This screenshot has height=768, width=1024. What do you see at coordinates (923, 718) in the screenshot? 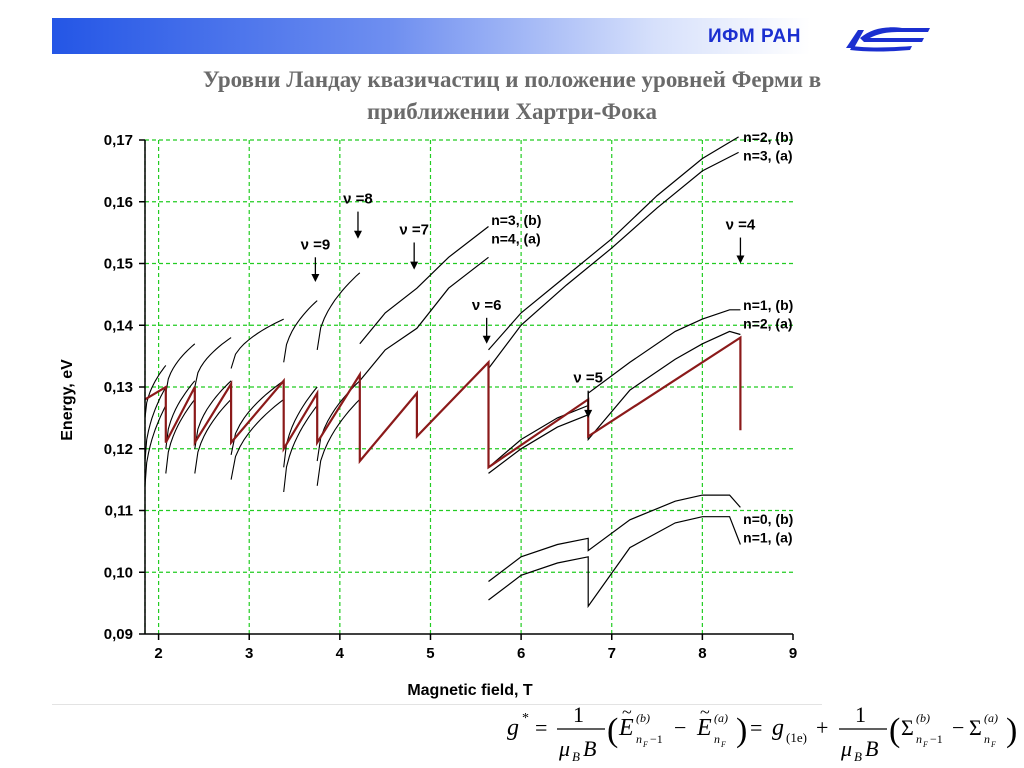
I see `formula-s1-sup: (b)` at bounding box center [923, 718].